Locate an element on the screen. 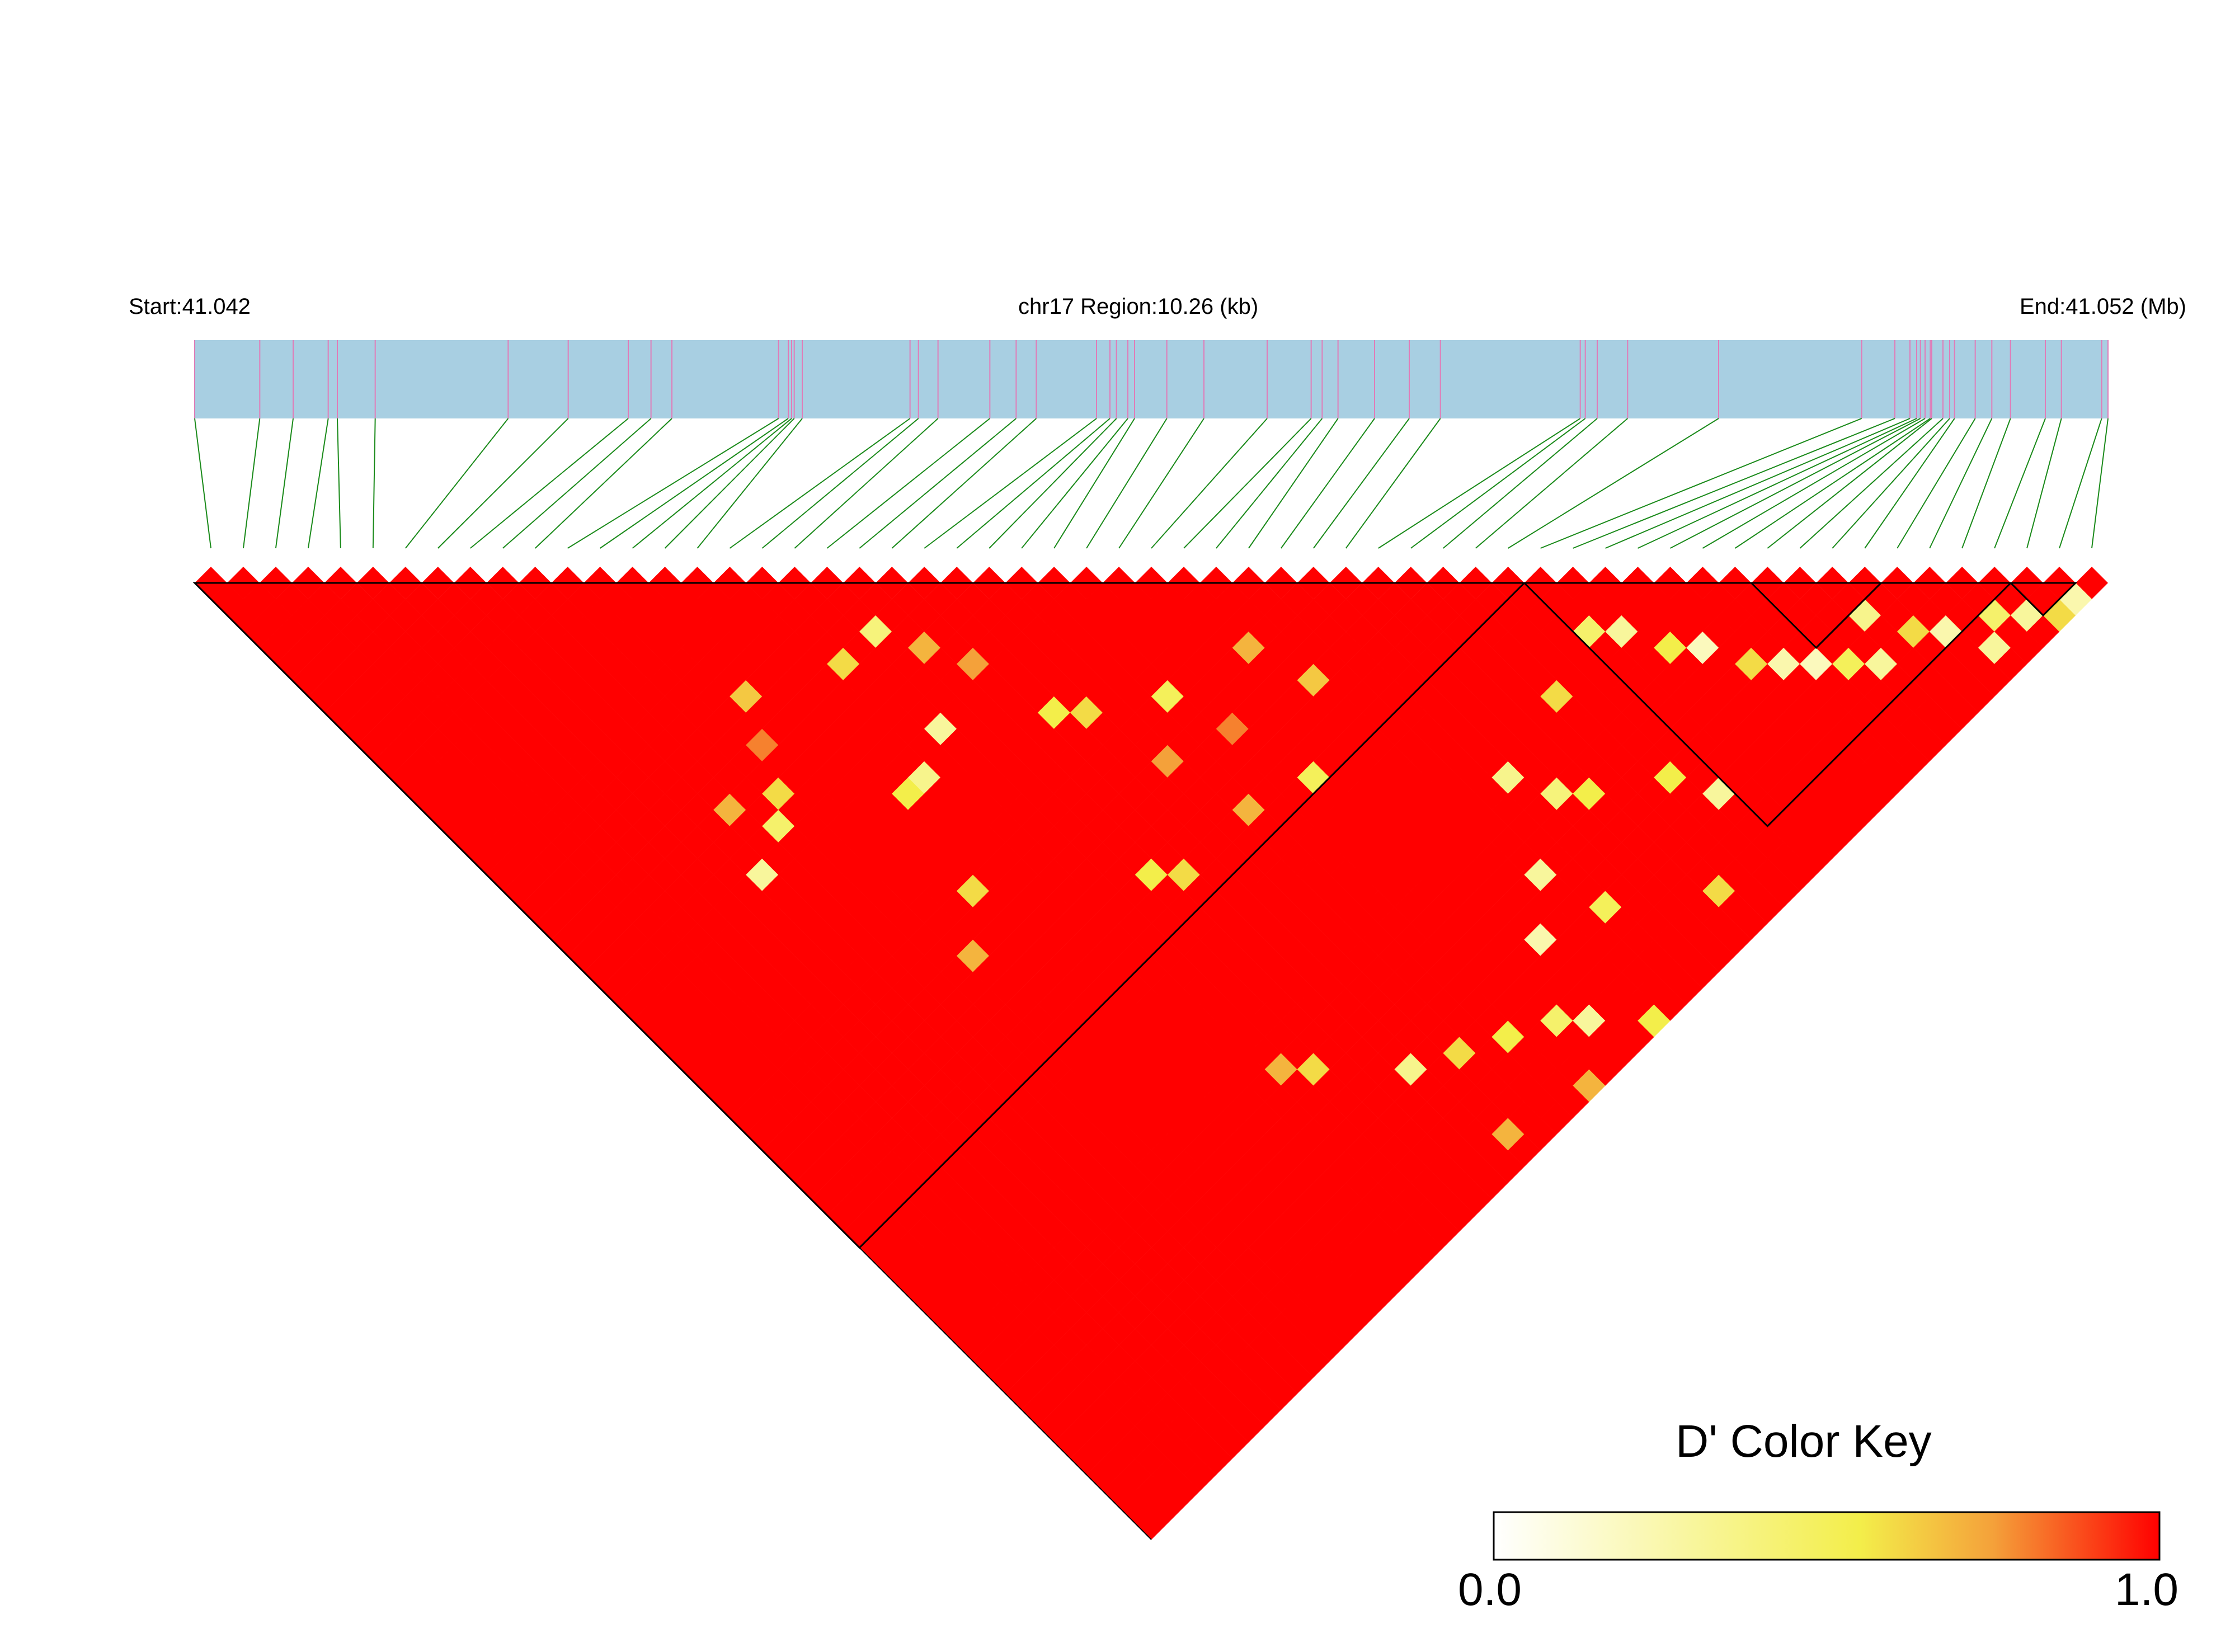 The height and width of the screenshot is (1652, 2235). snp-connectors is located at coordinates (1151, 484).